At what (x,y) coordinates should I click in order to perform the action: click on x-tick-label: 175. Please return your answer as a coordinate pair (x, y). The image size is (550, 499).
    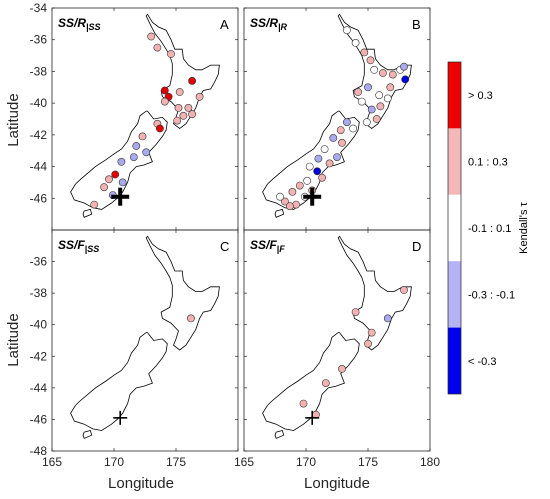
    Looking at the image, I should click on (368, 462).